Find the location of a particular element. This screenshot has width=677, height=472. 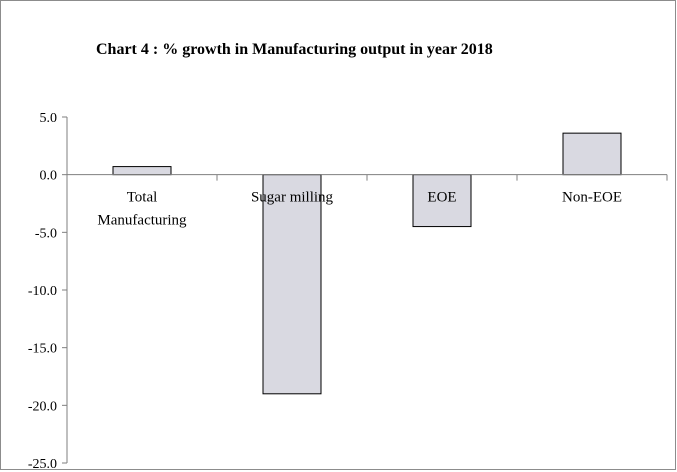

category-label-line: Total is located at coordinates (142, 198).